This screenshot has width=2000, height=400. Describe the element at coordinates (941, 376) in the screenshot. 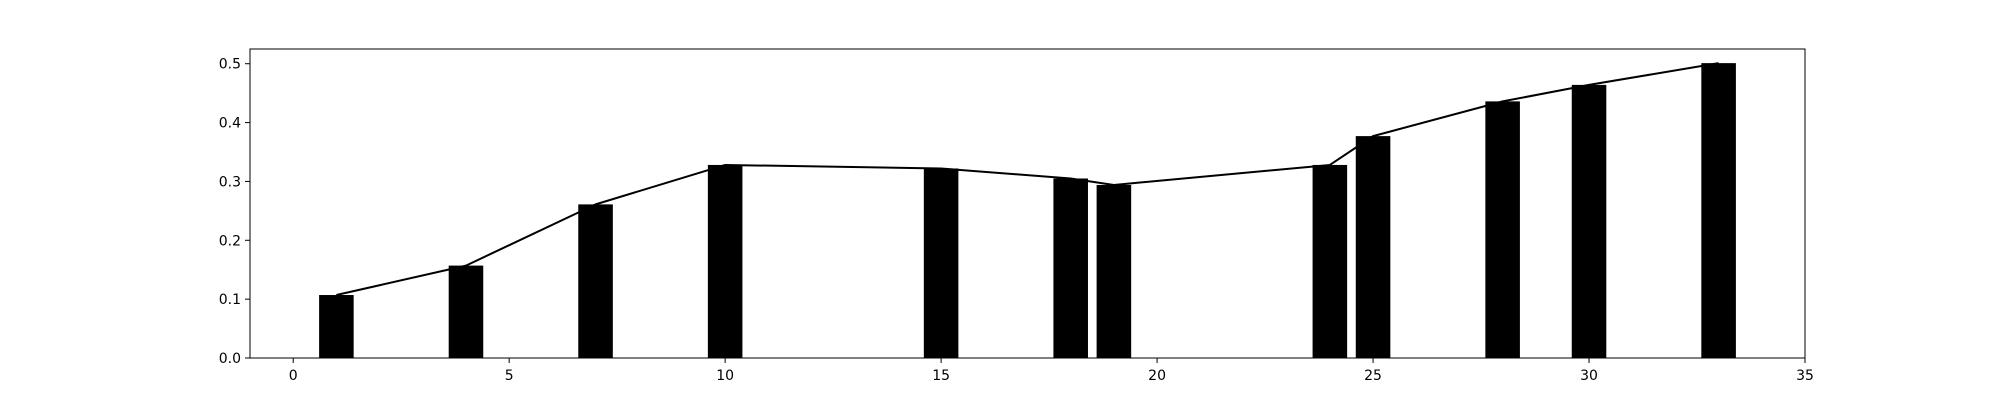

I see `x-tick-label-3: 15` at that location.